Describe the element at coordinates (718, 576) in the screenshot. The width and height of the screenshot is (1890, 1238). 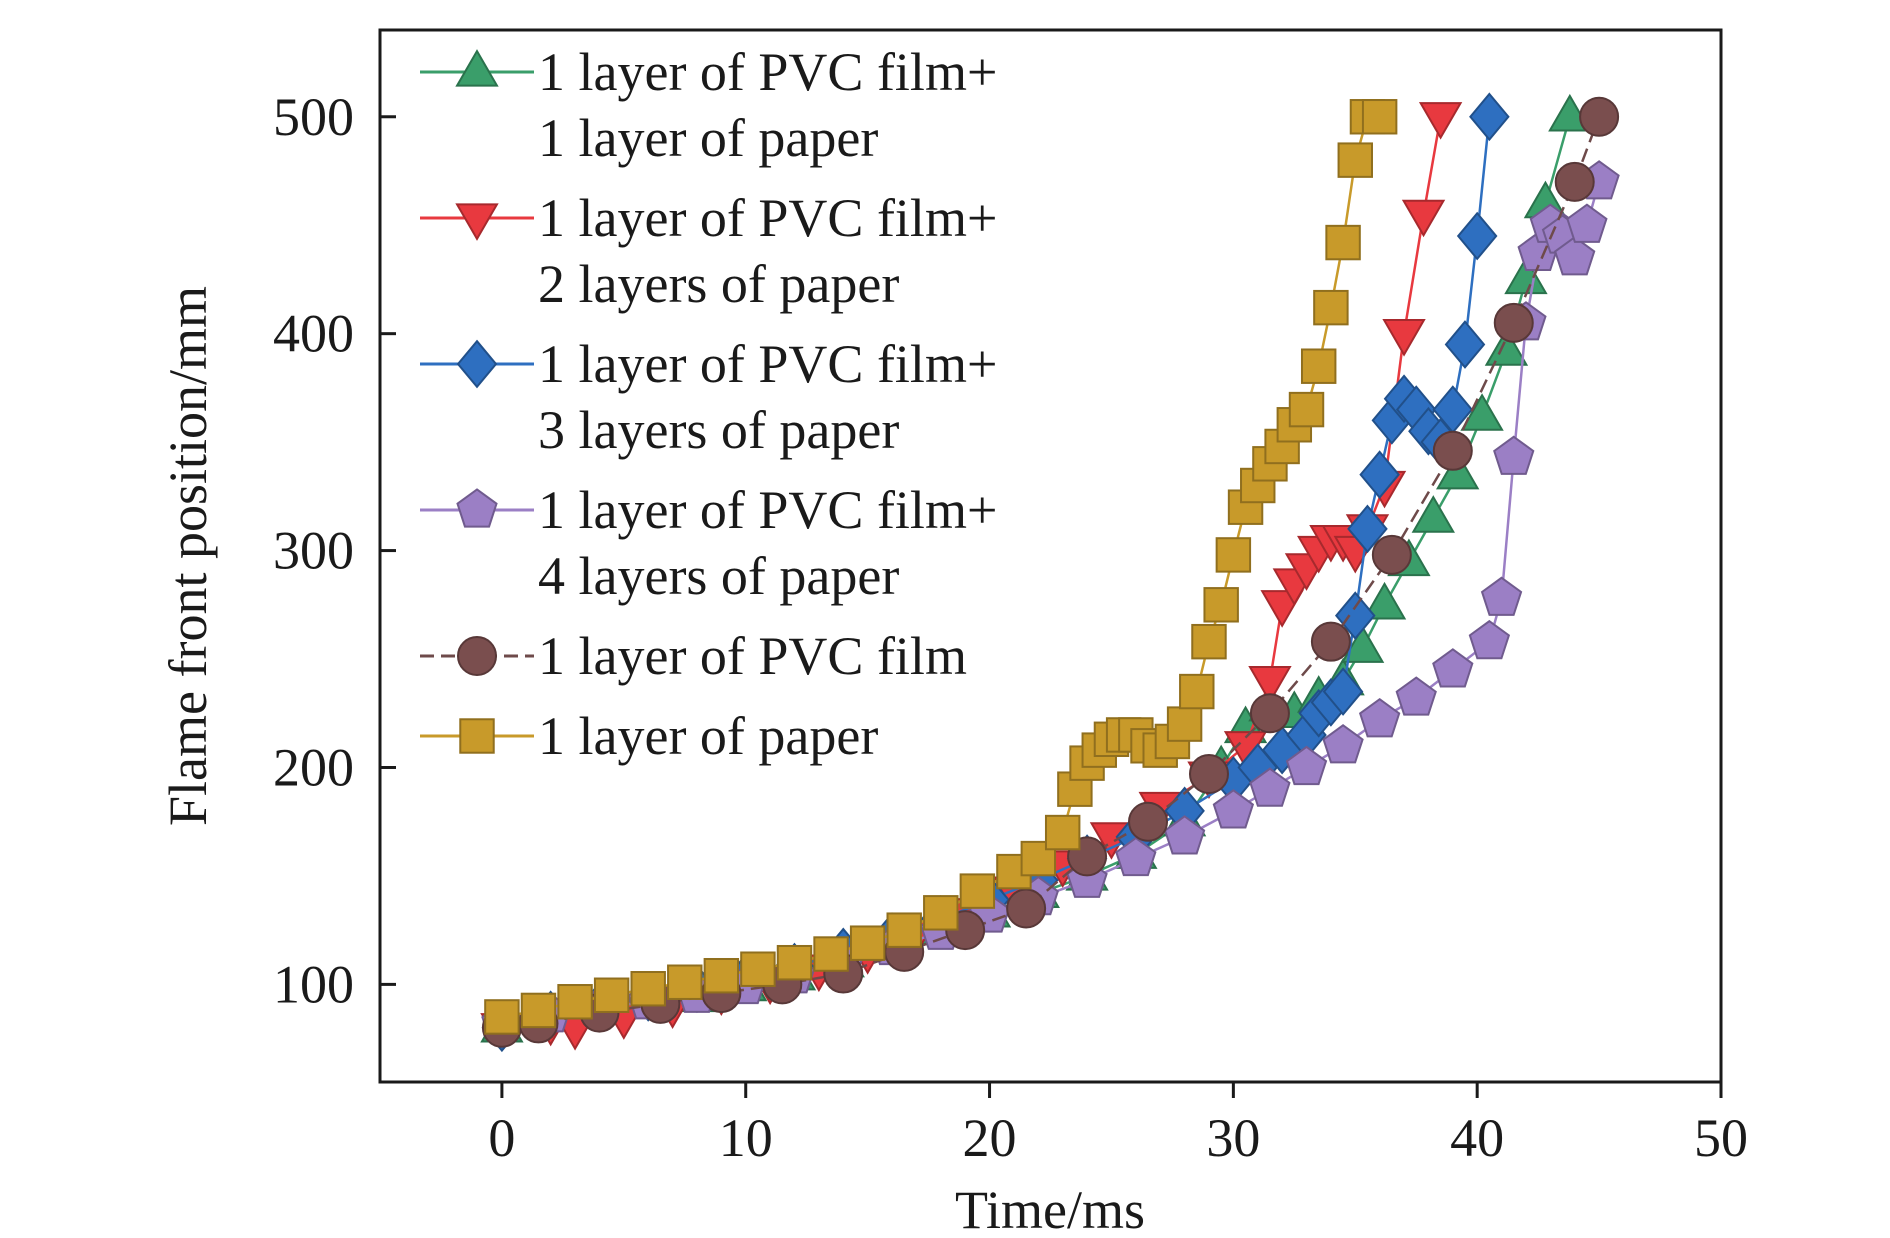
I see `legend-label: 4 layers of paper` at that location.